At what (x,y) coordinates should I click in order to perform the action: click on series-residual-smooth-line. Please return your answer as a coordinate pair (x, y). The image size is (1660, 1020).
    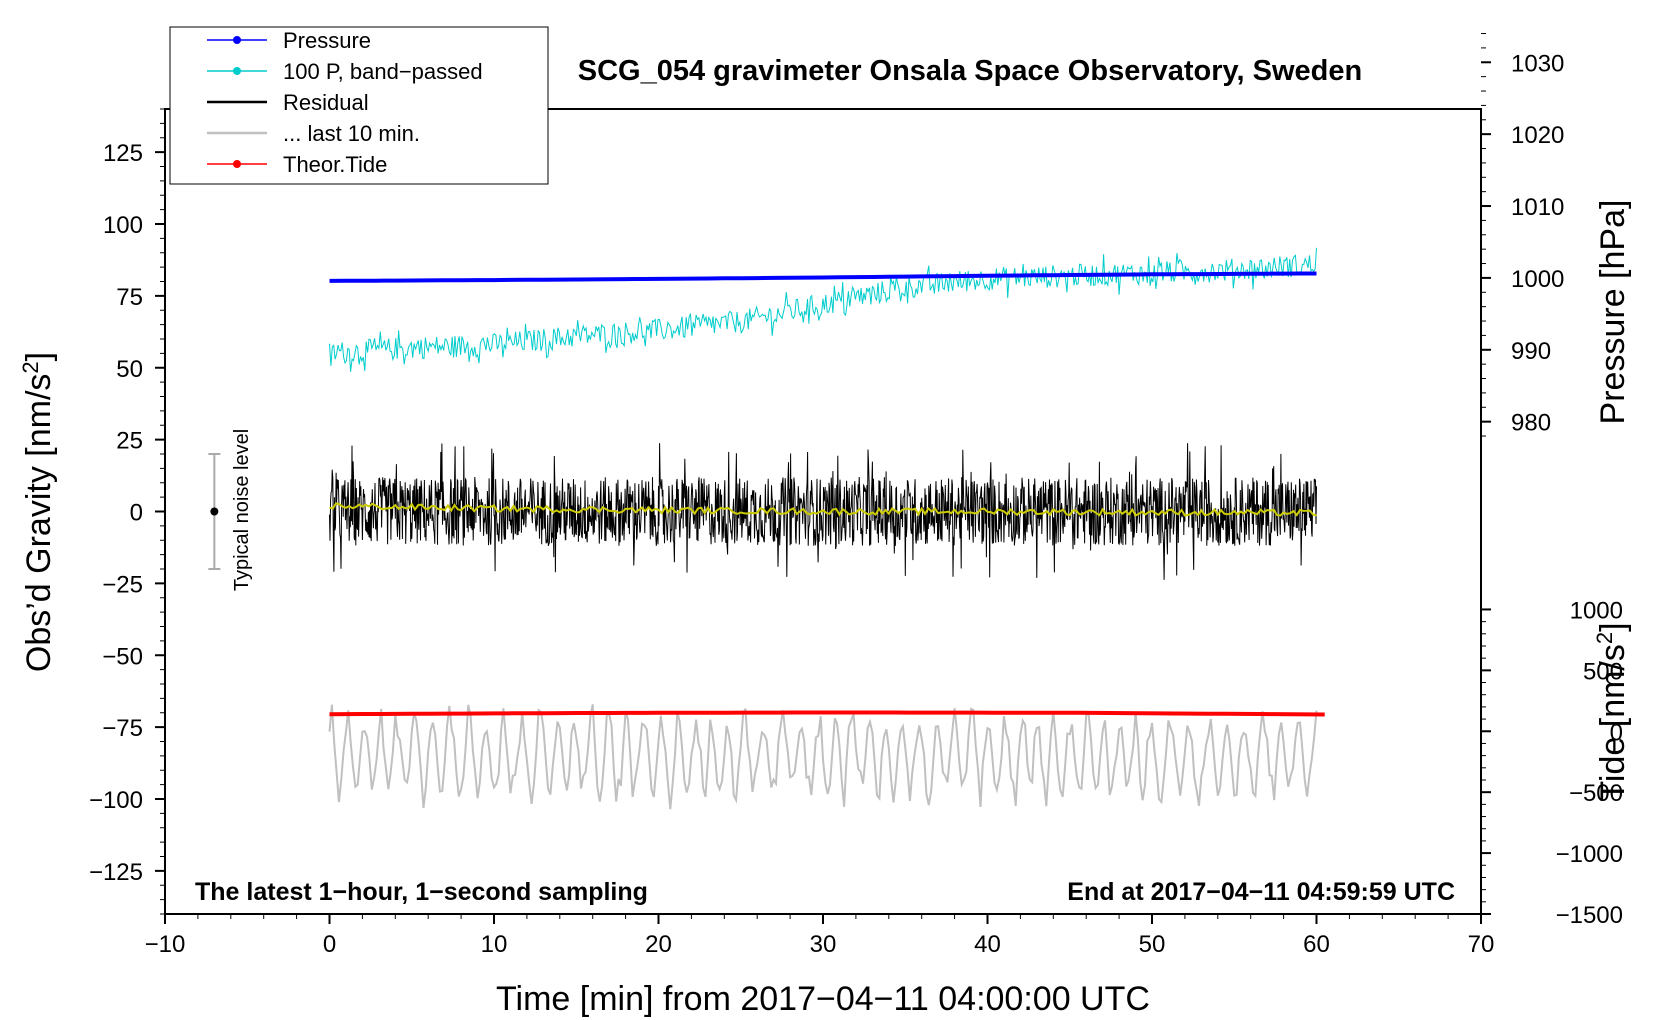
    Looking at the image, I should click on (823, 509).